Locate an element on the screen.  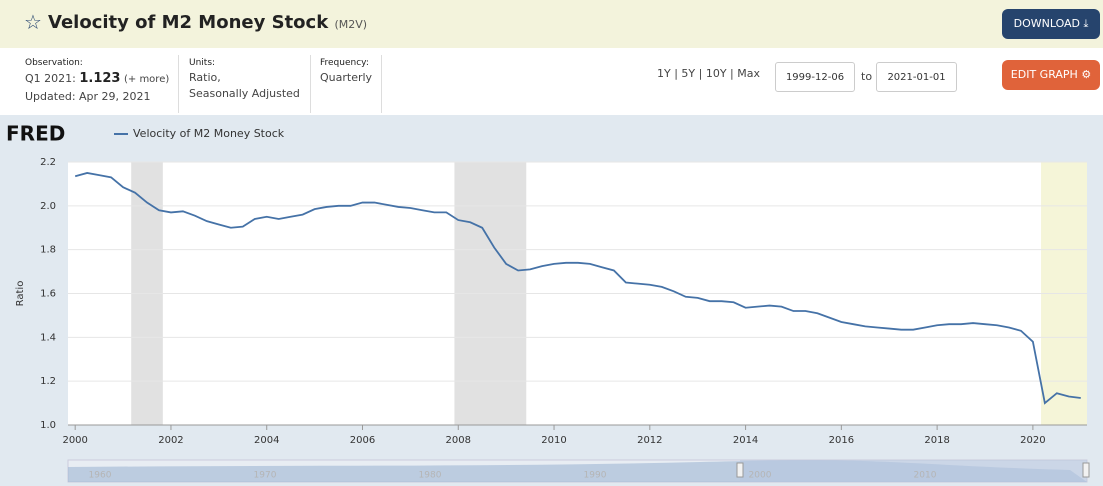
edit-graph-button: EDIT GRAPH ⚙ is located at coordinates (1051, 75).